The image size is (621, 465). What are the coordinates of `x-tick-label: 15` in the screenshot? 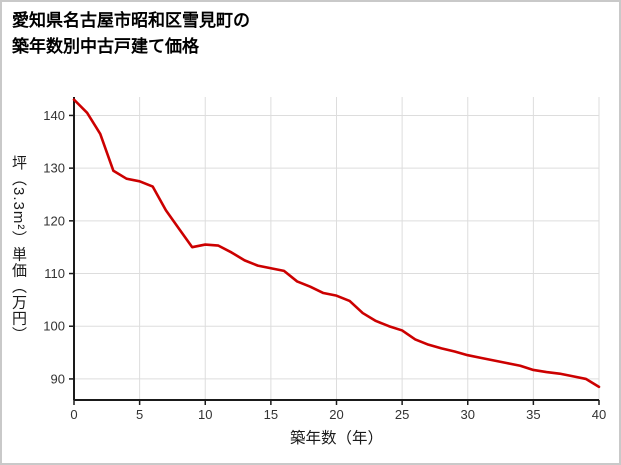 It's located at (271, 414).